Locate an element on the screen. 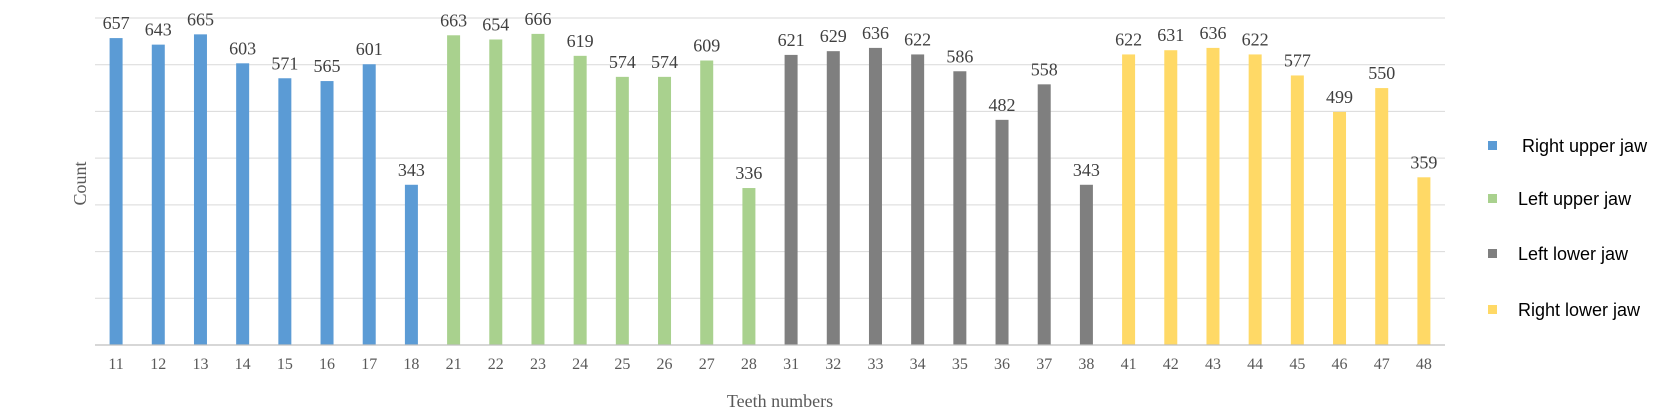 This screenshot has width=1673, height=416. x-tick-label-27: 27 is located at coordinates (707, 364).